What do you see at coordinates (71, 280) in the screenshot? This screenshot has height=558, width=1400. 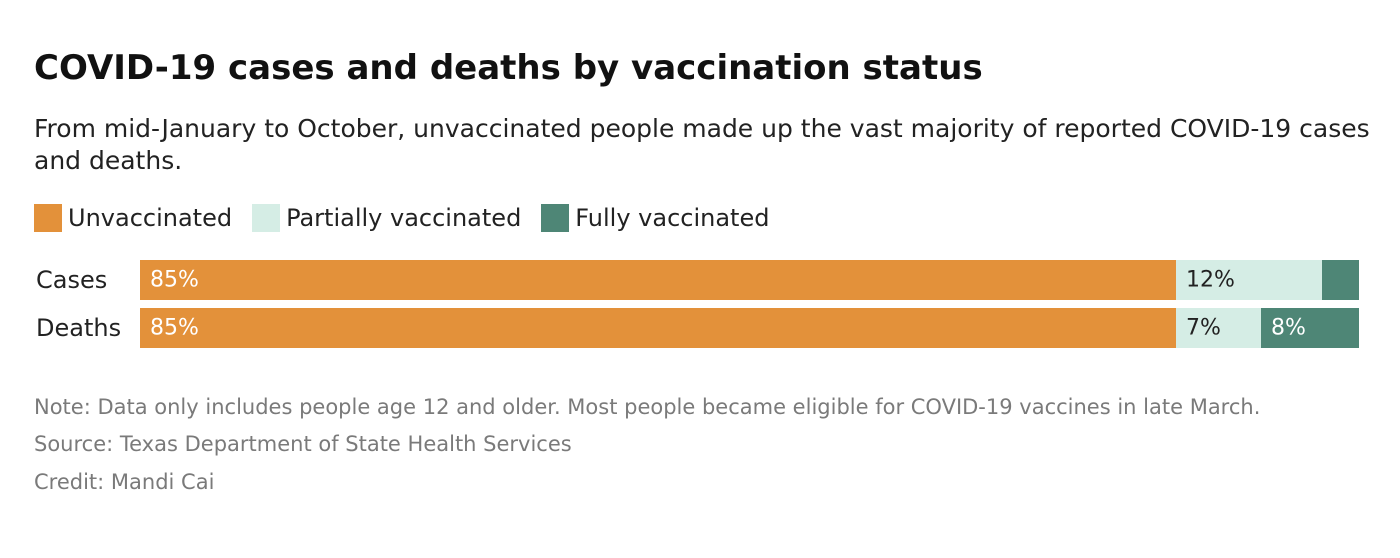 I see `category-label-cases: Cases` at bounding box center [71, 280].